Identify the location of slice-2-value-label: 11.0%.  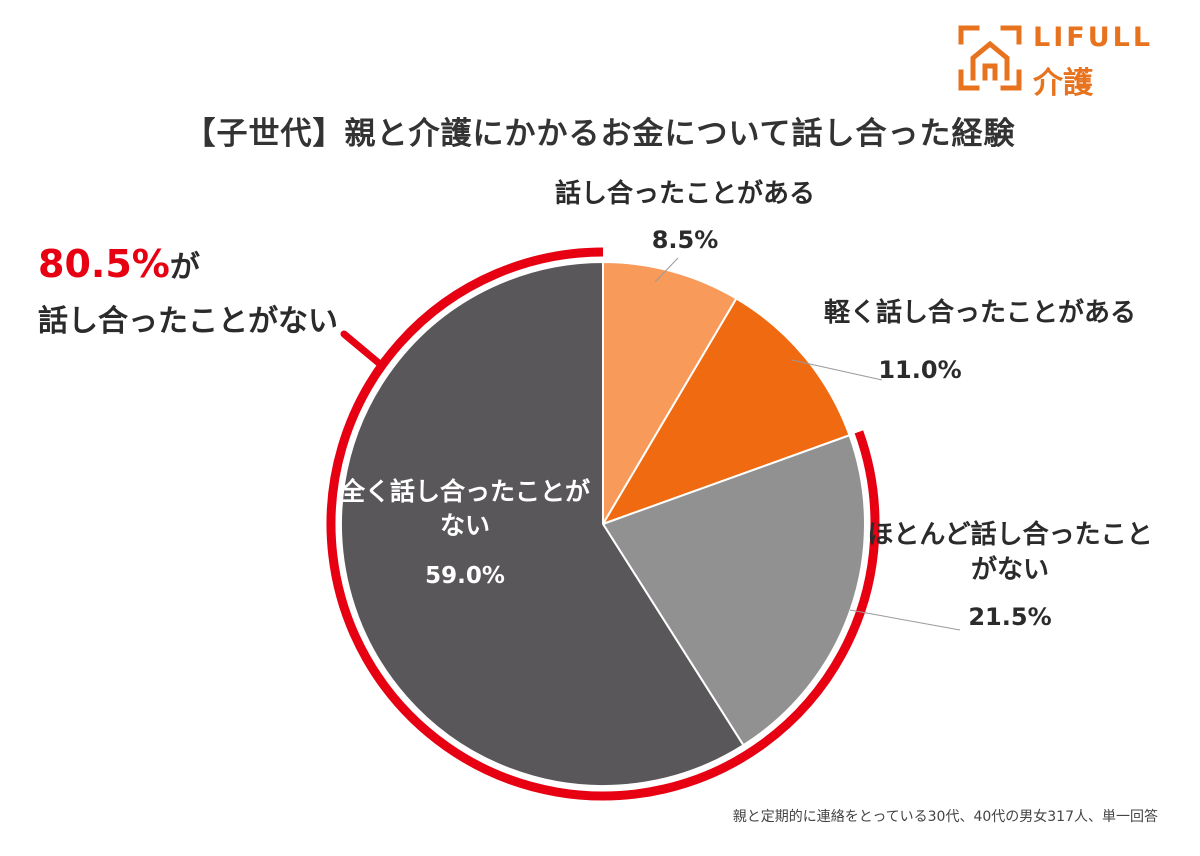
(920, 370).